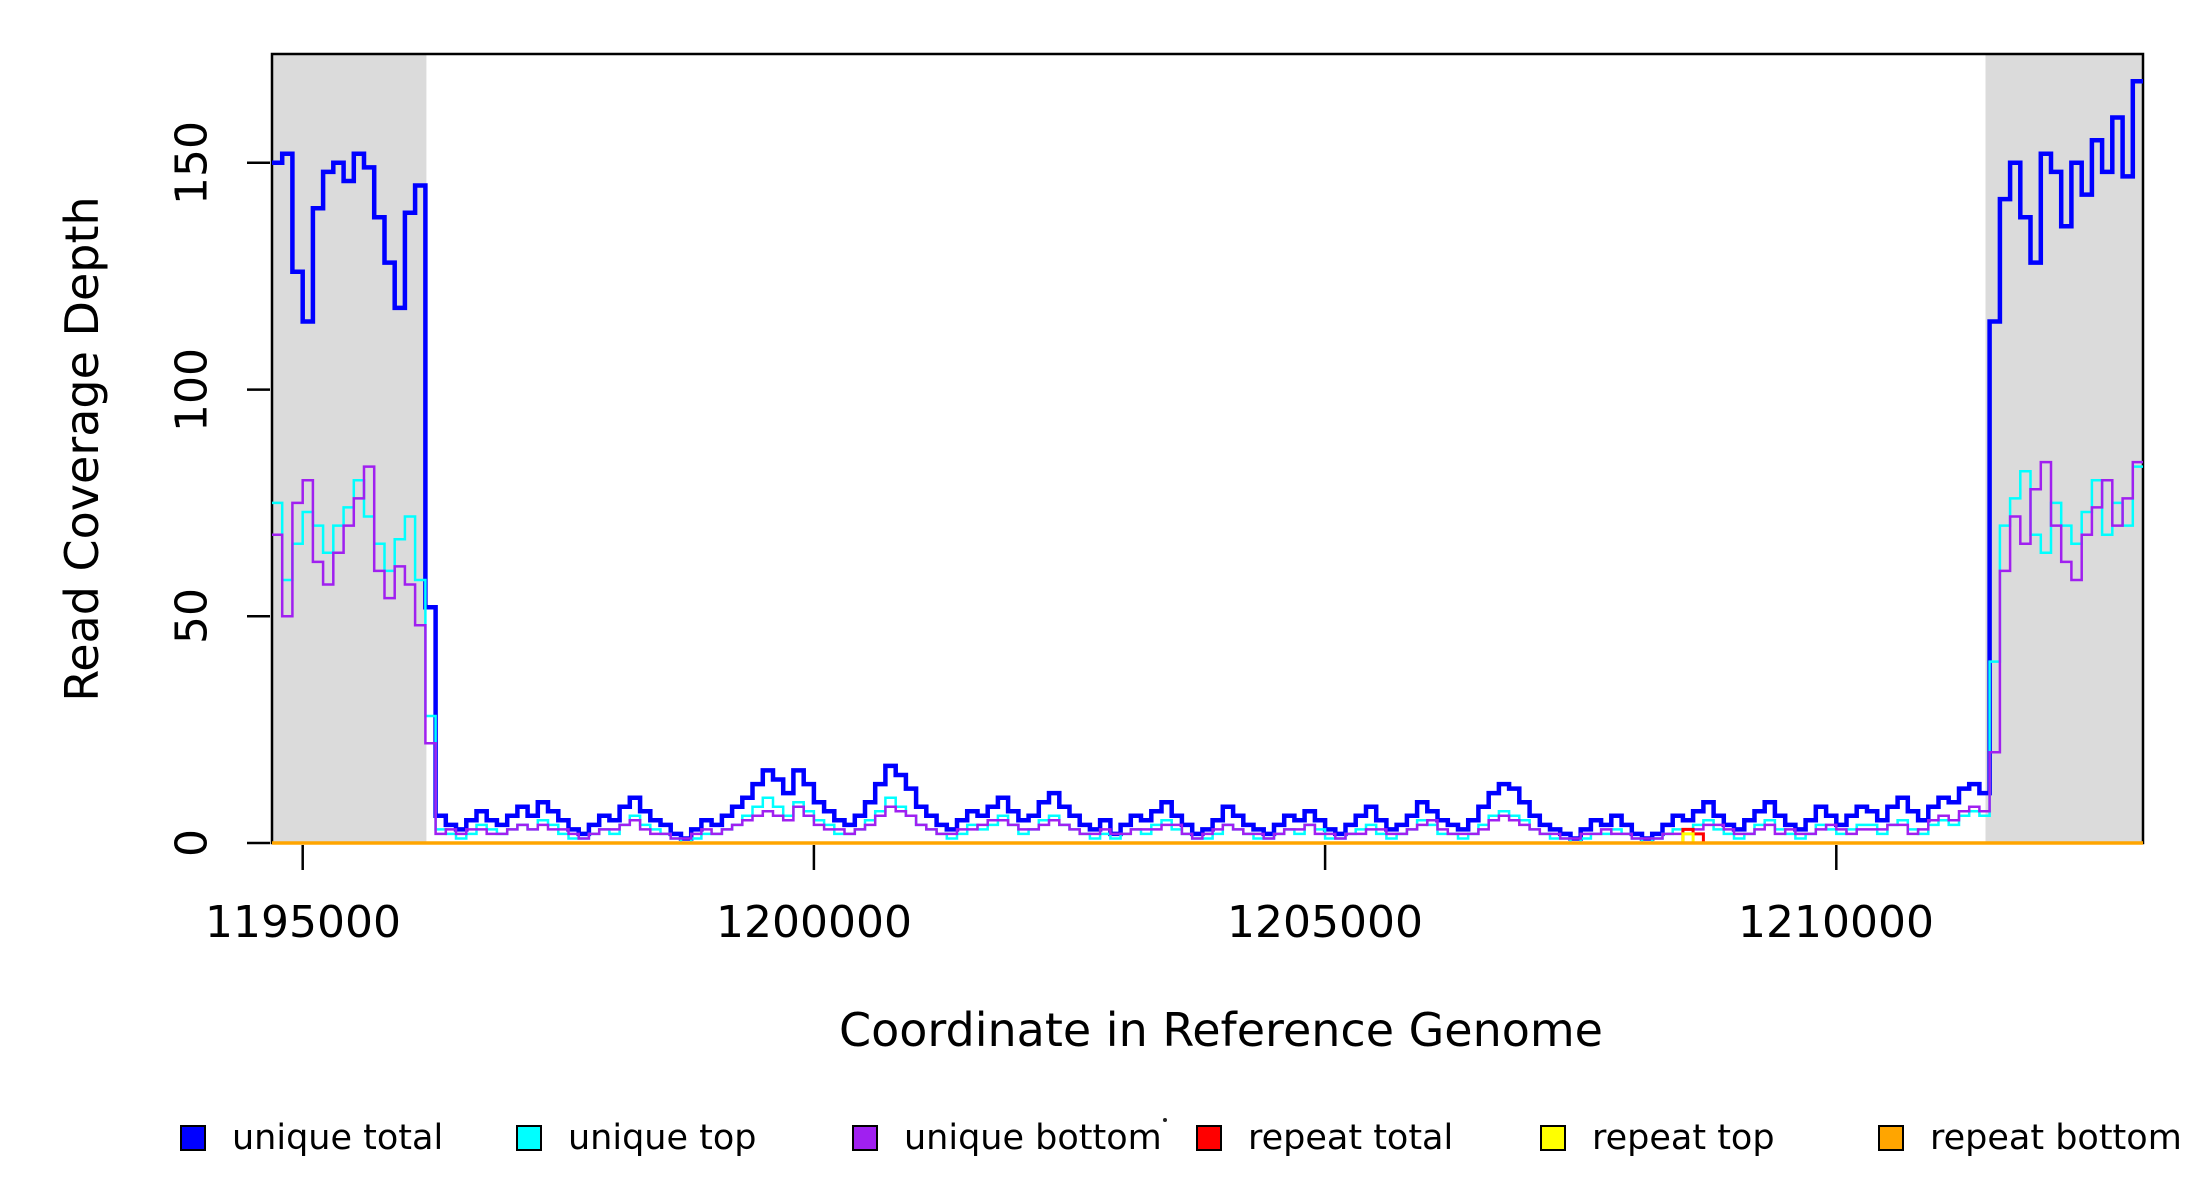  What do you see at coordinates (82, 449) in the screenshot?
I see `y-axis-title: Read Coverage Depth` at bounding box center [82, 449].